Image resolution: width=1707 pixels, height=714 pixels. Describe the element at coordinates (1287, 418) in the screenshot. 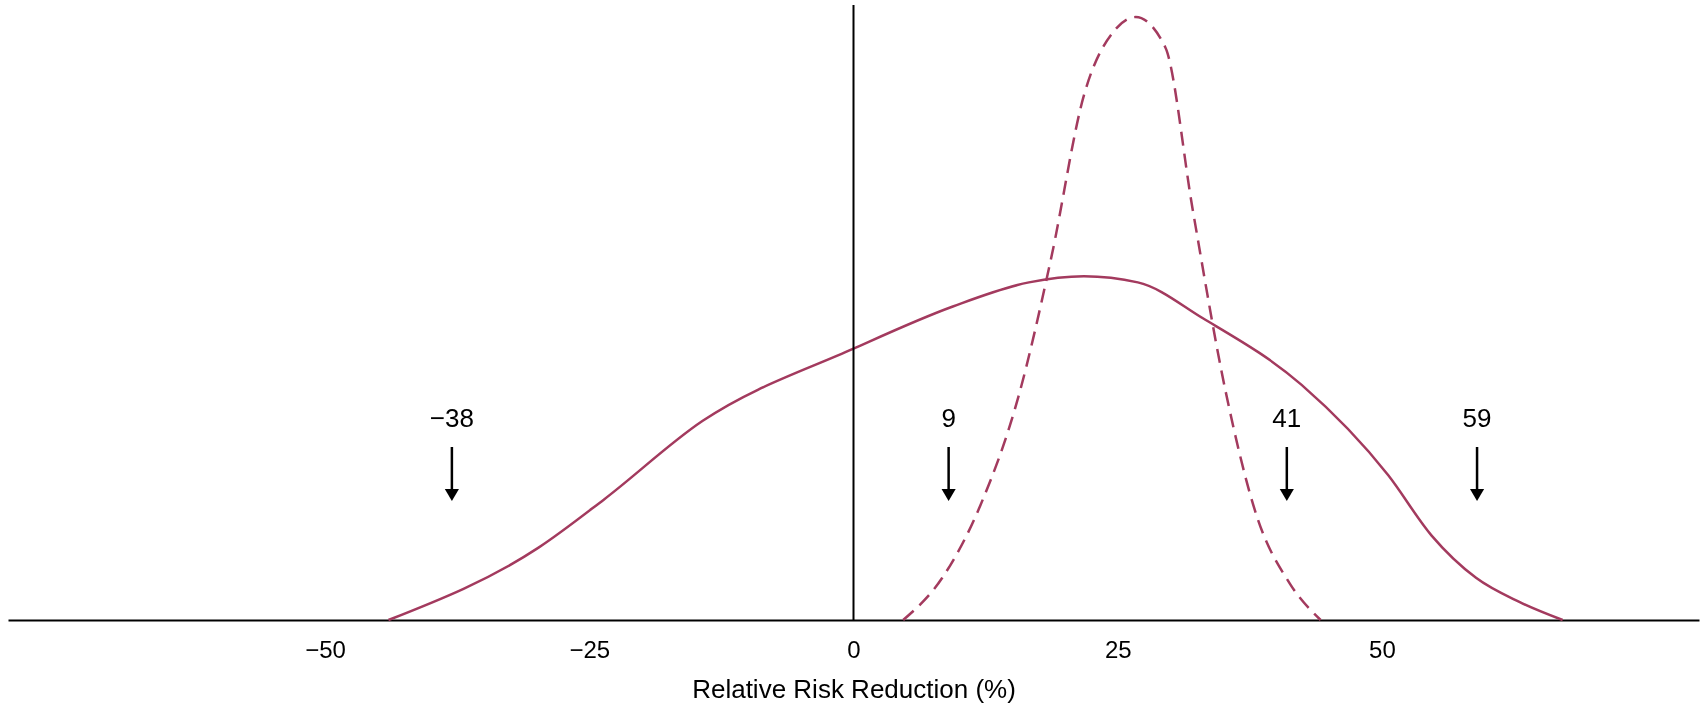

I see `ref-line-label: 41` at that location.